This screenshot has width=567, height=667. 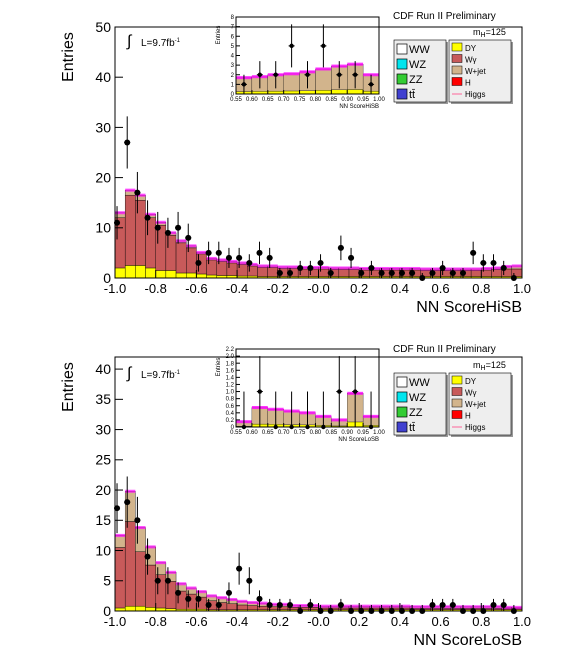 I want to click on x-tick-label: 0.85, so click(x=331, y=433).